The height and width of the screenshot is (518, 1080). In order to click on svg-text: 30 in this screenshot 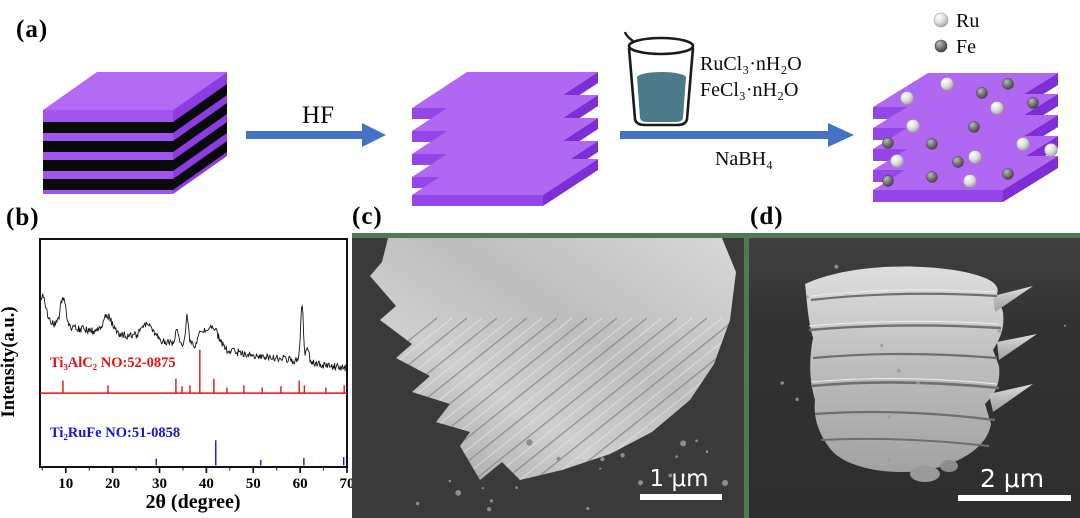, I will do `click(159, 484)`.